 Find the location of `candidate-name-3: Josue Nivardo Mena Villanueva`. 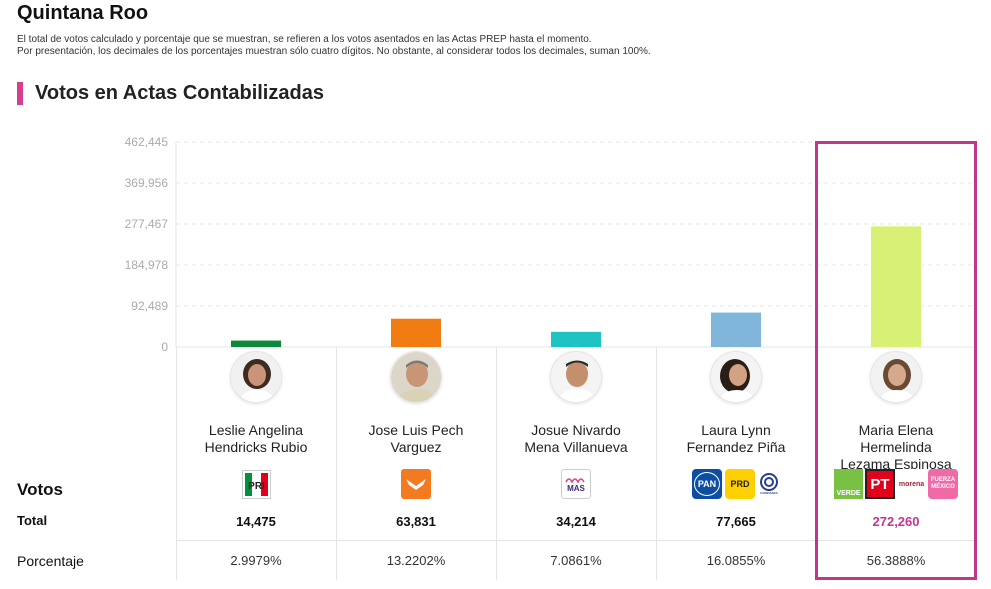

candidate-name-3: Josue Nivardo Mena Villanueva is located at coordinates (576, 439).